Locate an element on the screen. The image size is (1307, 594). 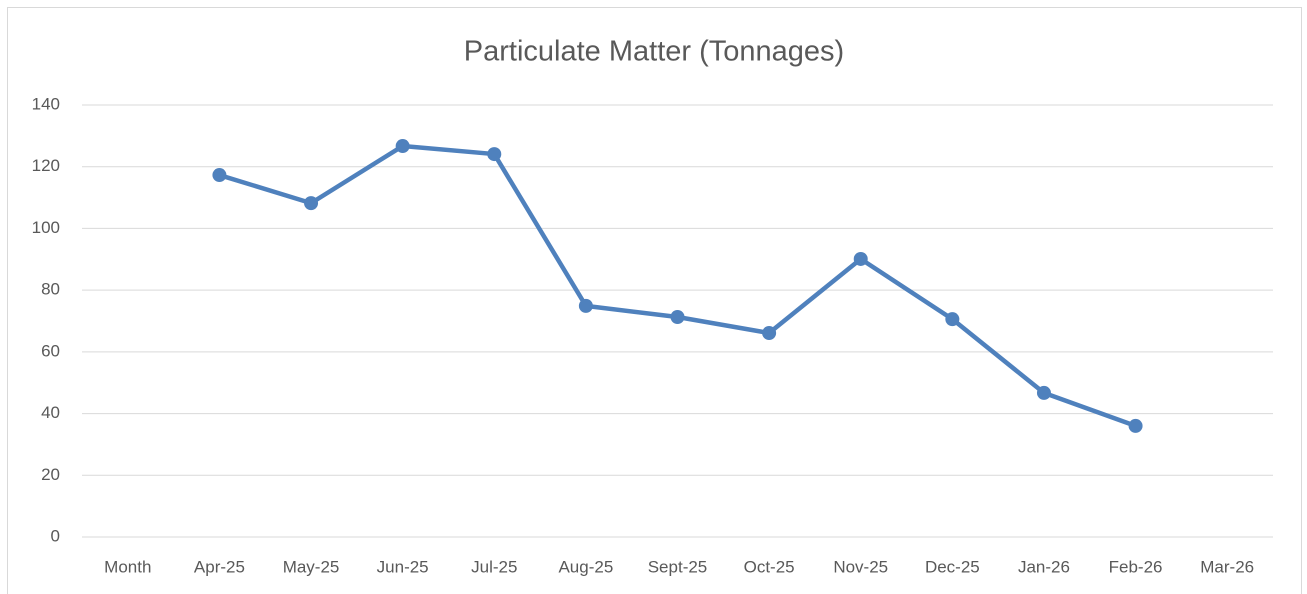
y-tick-label: 40 is located at coordinates (50, 412).